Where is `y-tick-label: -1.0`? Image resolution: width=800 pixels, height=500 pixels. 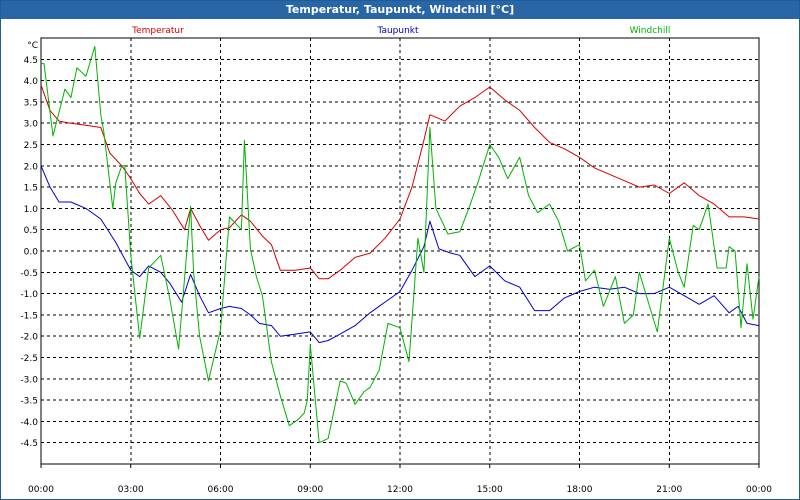 y-tick-label: -1.0 is located at coordinates (29, 295).